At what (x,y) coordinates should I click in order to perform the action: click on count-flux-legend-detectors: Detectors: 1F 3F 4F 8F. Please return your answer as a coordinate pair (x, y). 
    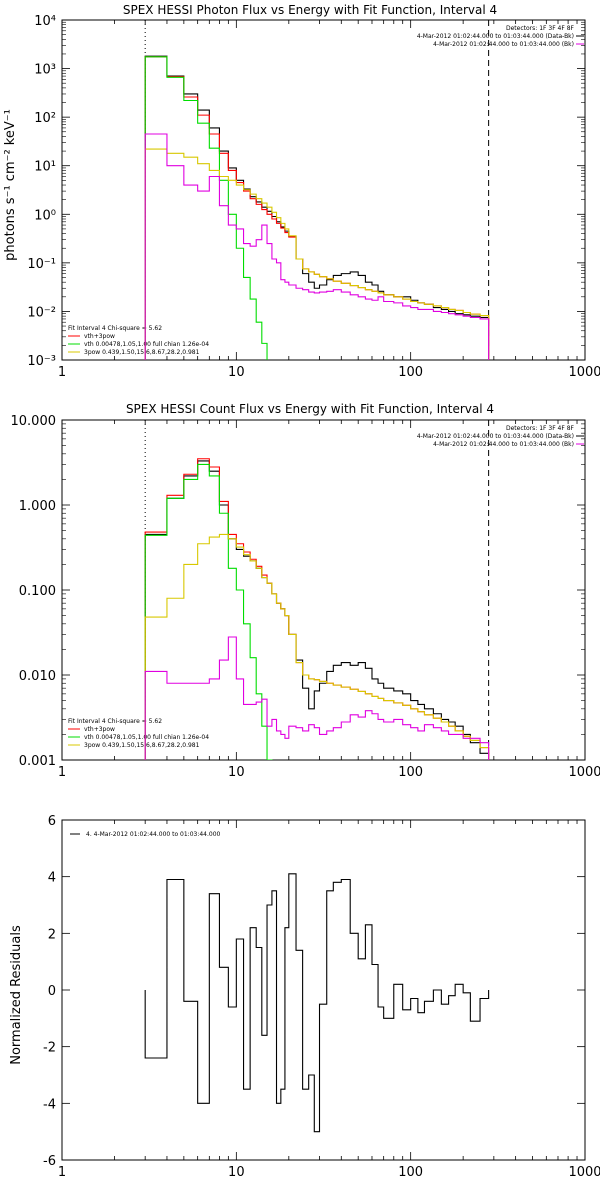
    Looking at the image, I should click on (540, 428).